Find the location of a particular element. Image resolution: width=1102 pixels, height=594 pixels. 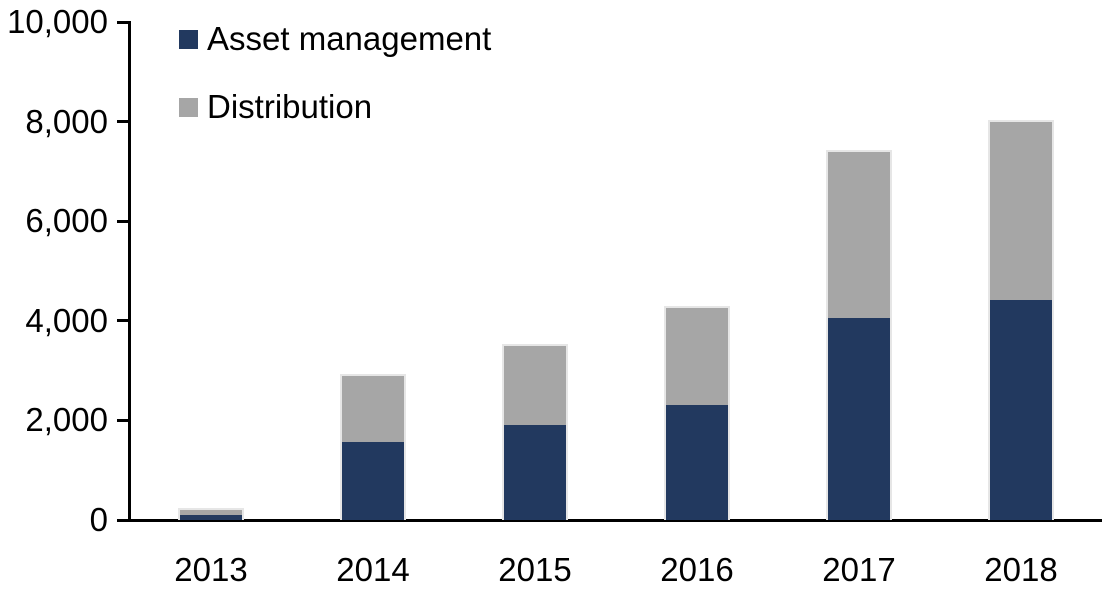

bar-segment-2017-distribution is located at coordinates (859, 235).